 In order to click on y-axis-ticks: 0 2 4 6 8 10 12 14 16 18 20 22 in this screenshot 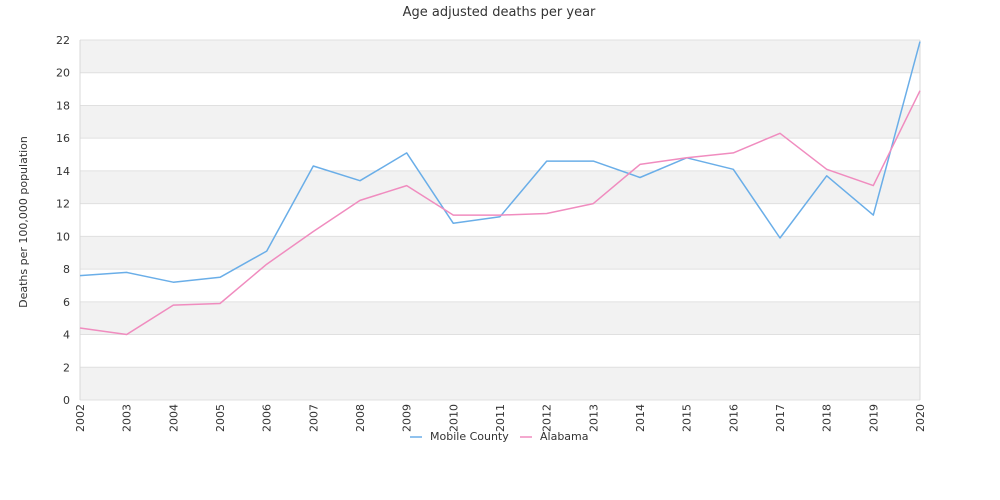, I will do `click(63, 220)`.